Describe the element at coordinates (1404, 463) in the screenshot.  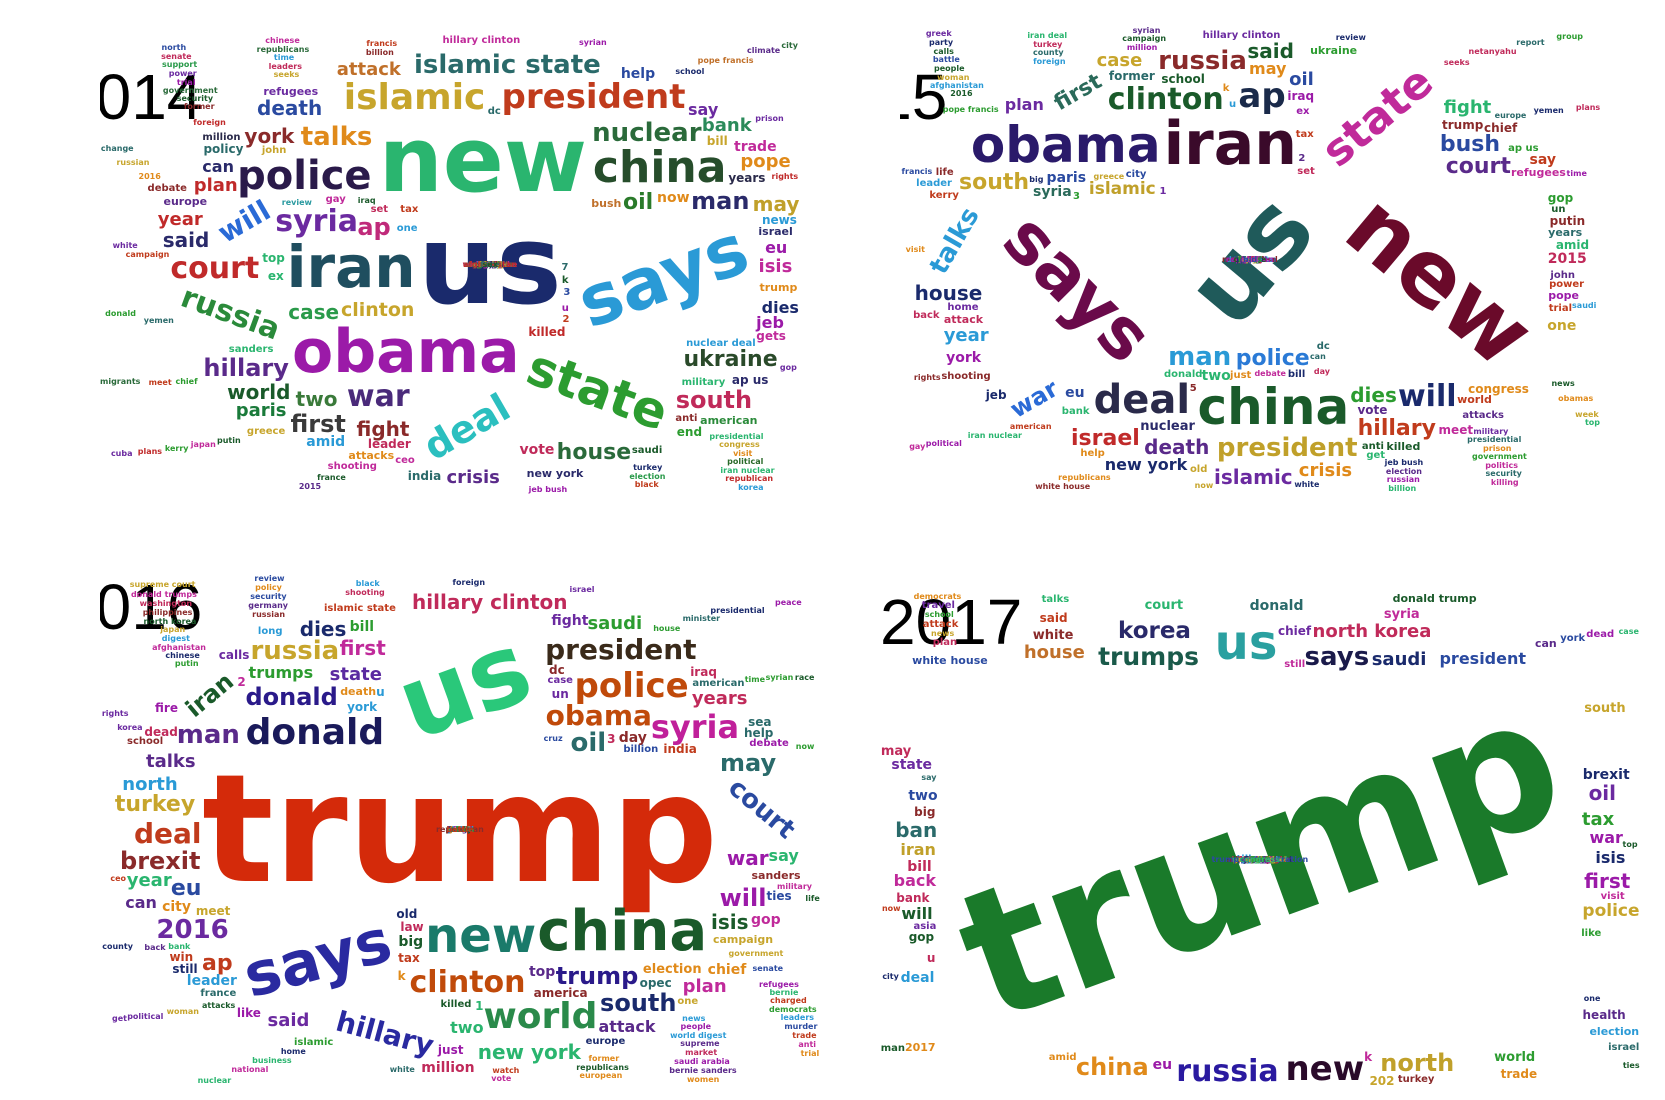
I see `cloud-word: jeb bush` at that location.